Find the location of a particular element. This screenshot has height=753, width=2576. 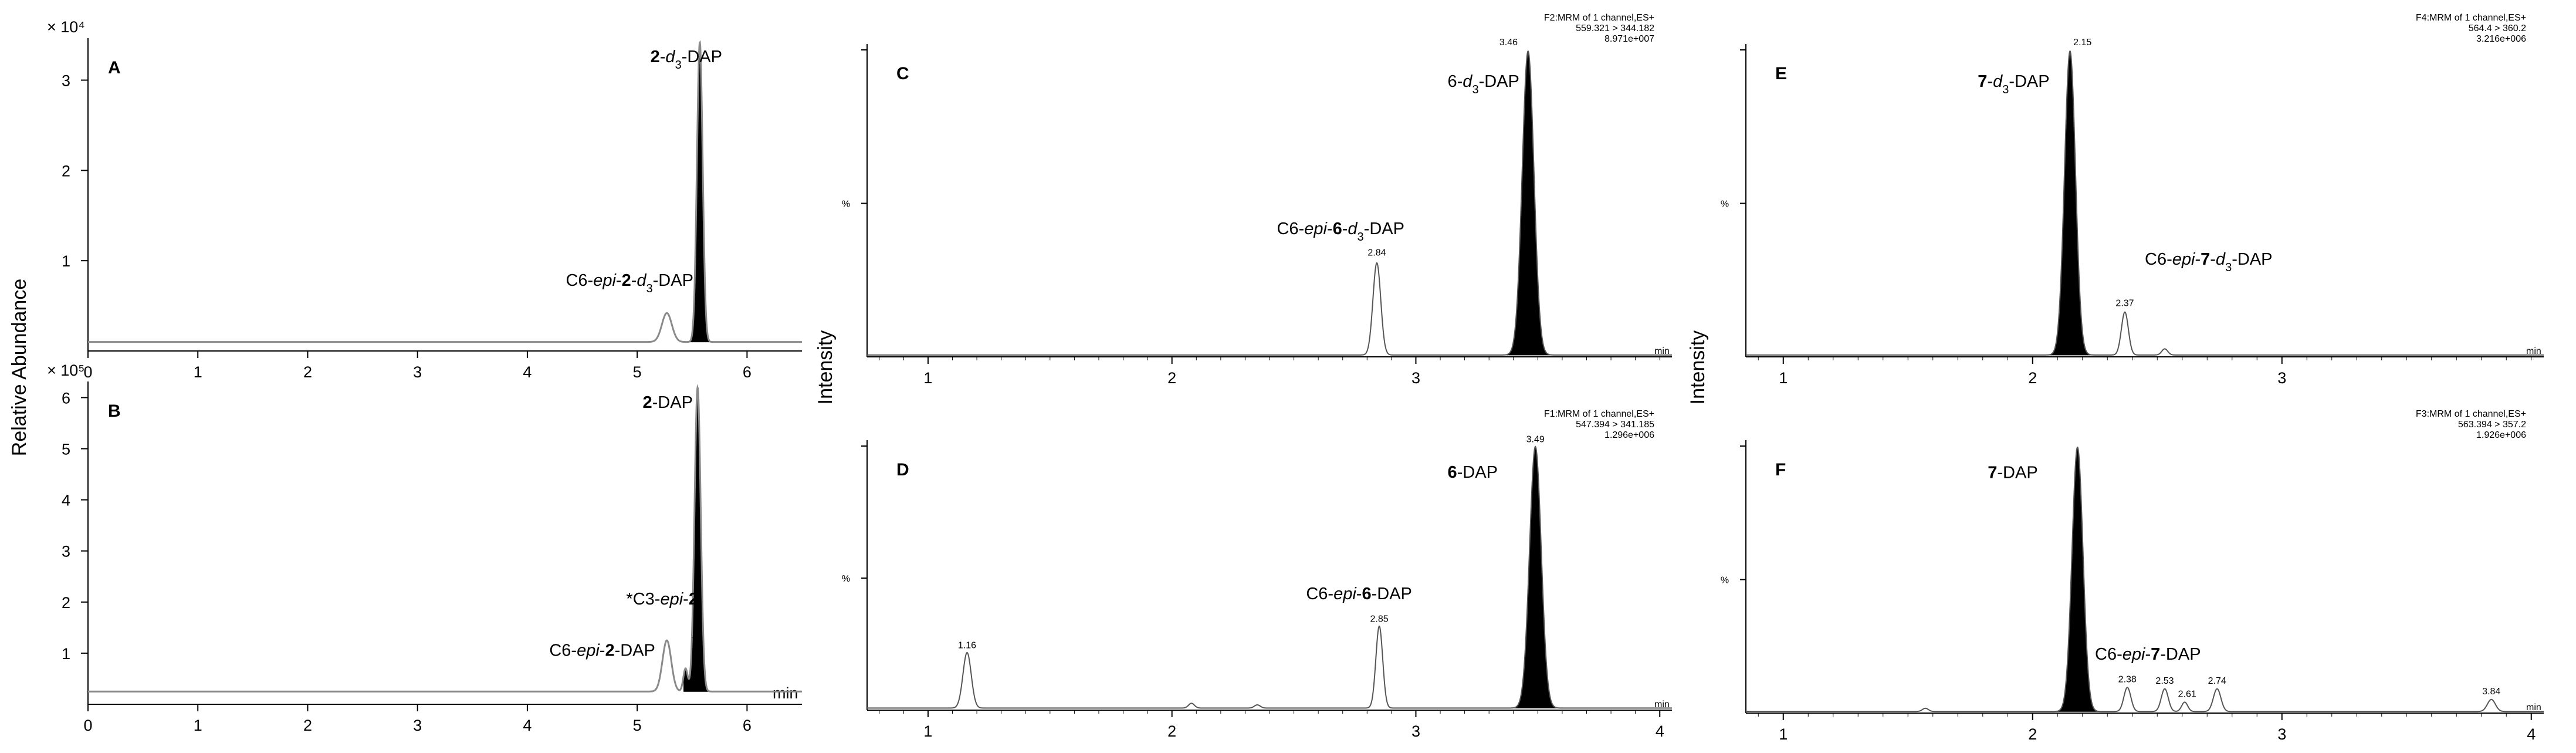

retention-time-label: 1.16 is located at coordinates (967, 645).